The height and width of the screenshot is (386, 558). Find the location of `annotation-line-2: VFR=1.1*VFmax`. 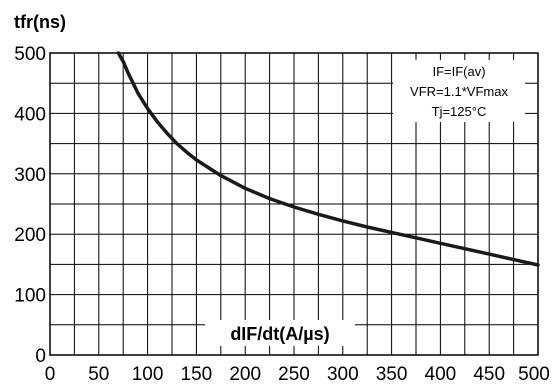

annotation-line-2: VFR=1.1*VFmax is located at coordinates (459, 91).